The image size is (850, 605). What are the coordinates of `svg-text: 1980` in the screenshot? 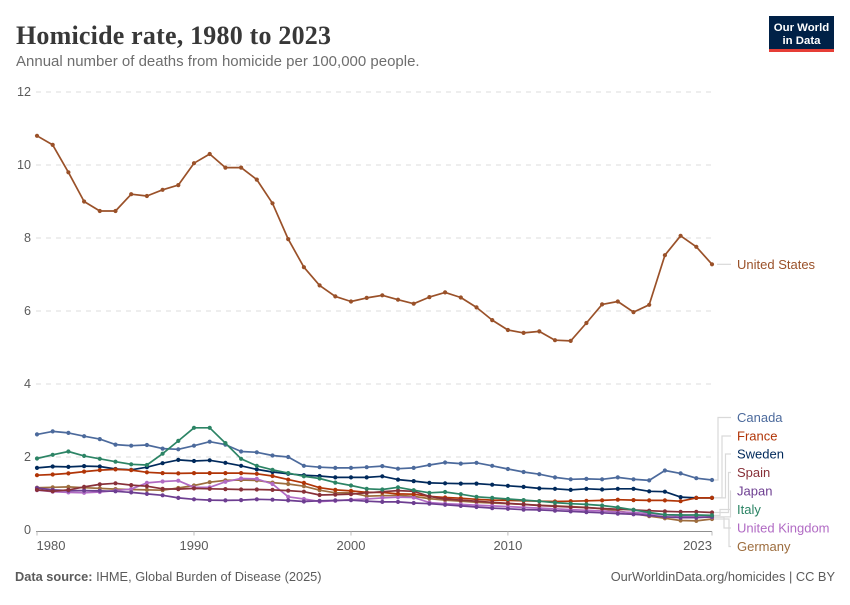 It's located at (51, 545).